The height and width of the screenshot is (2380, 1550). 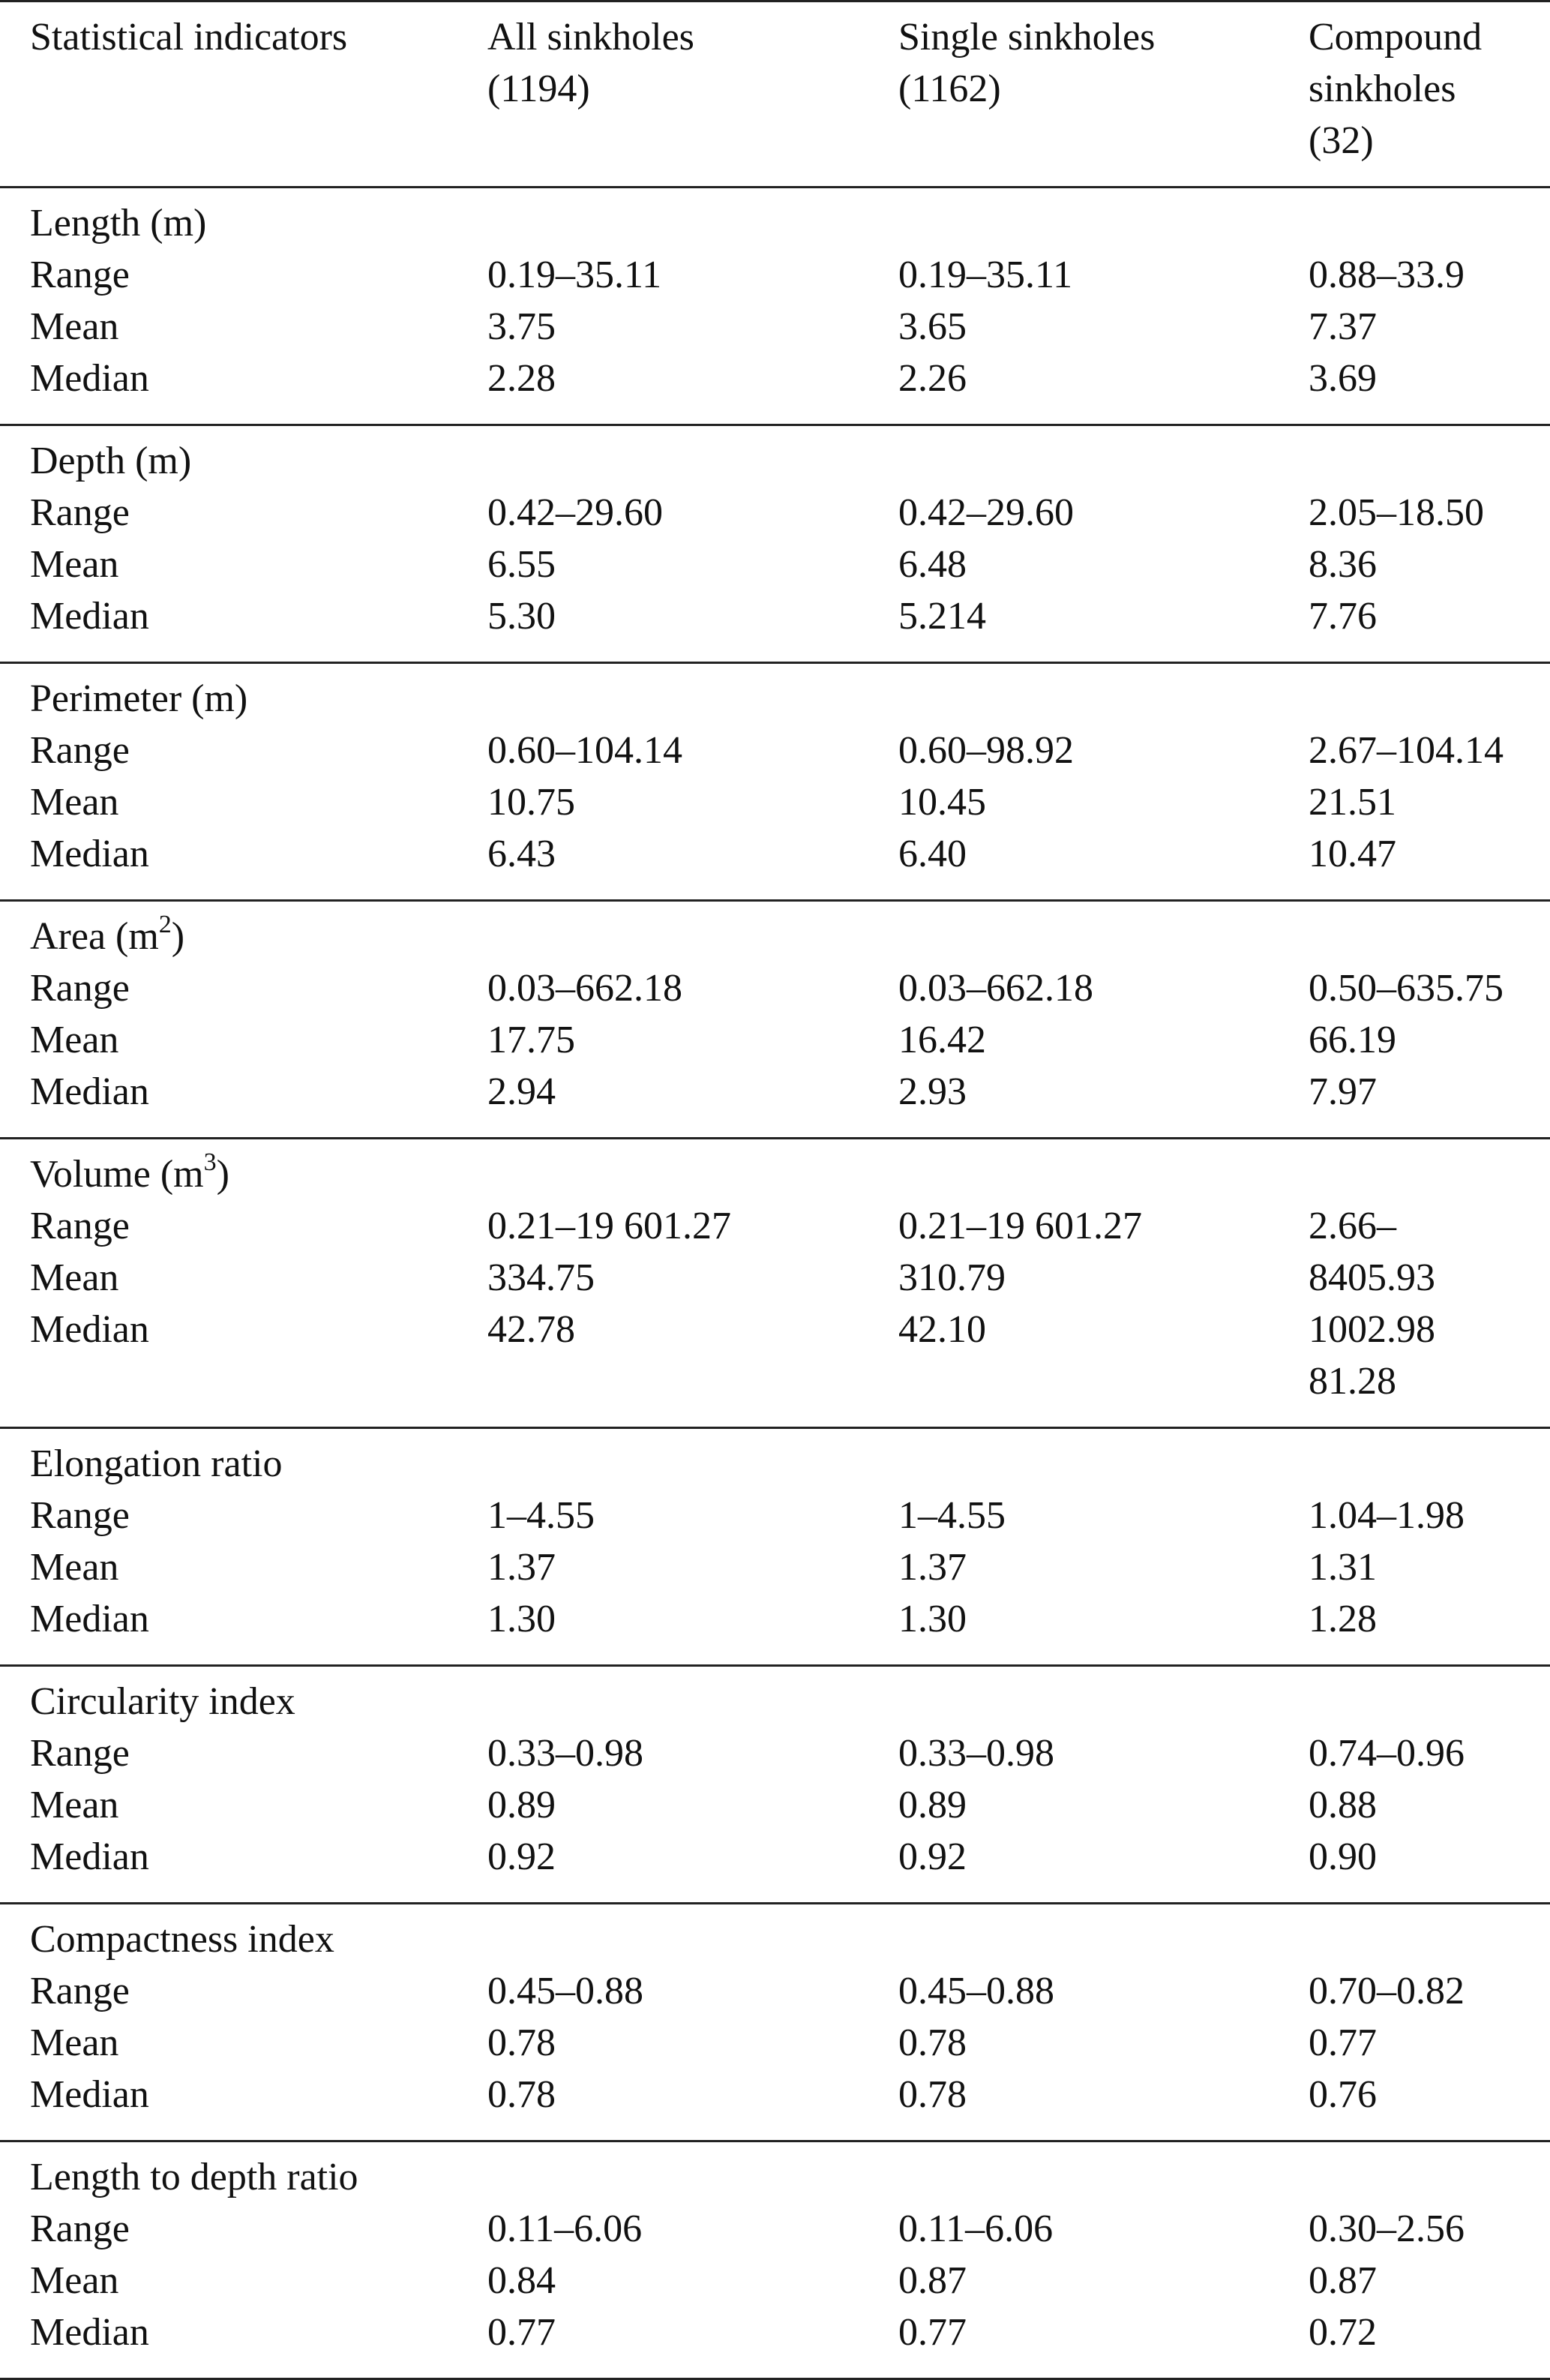 I want to click on table-row: Range 0.11–6.06 0.11–6.06 0.30–2.56, so click(x=775, y=2229).